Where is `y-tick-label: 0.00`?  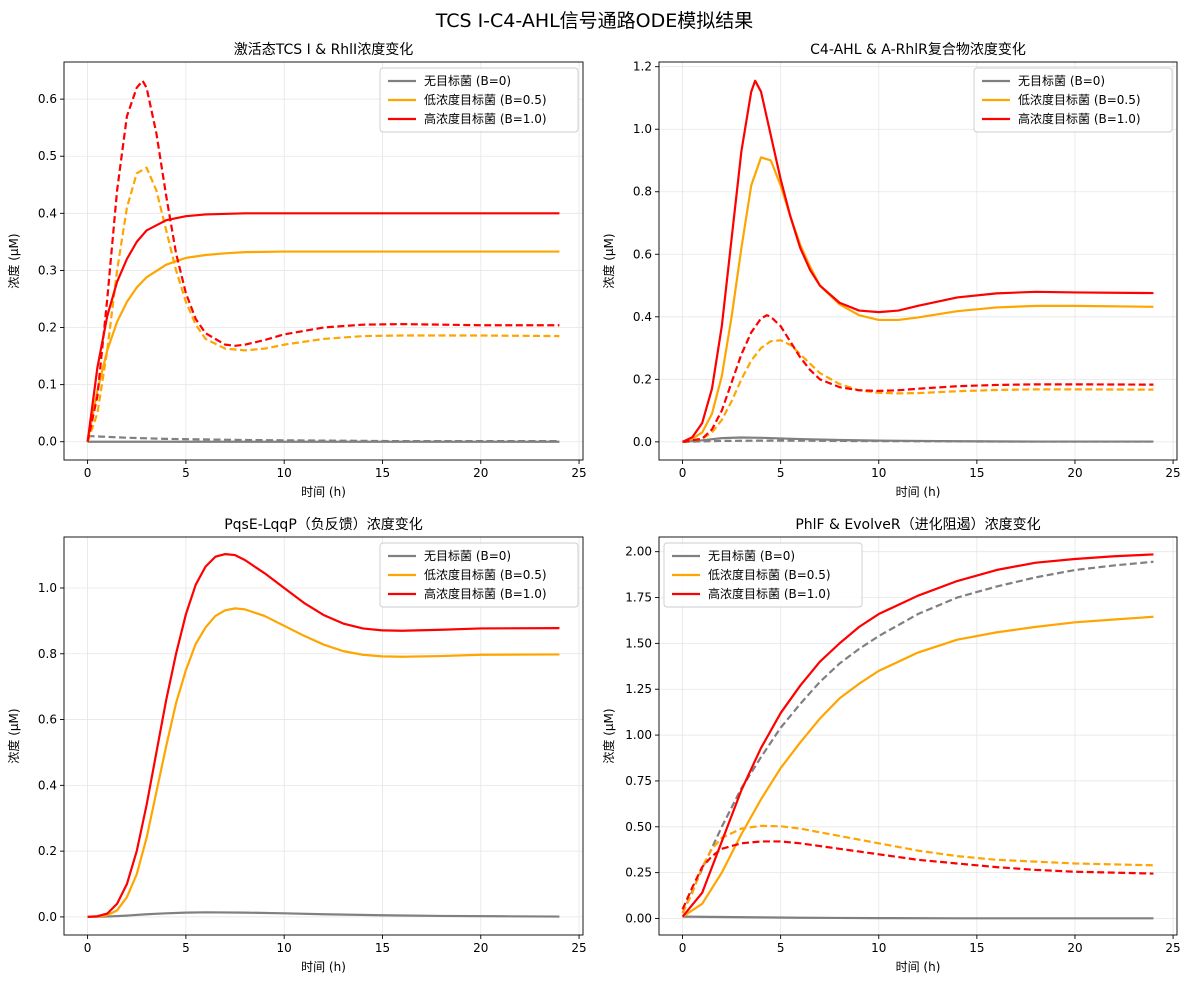 y-tick-label: 0.00 is located at coordinates (638, 918).